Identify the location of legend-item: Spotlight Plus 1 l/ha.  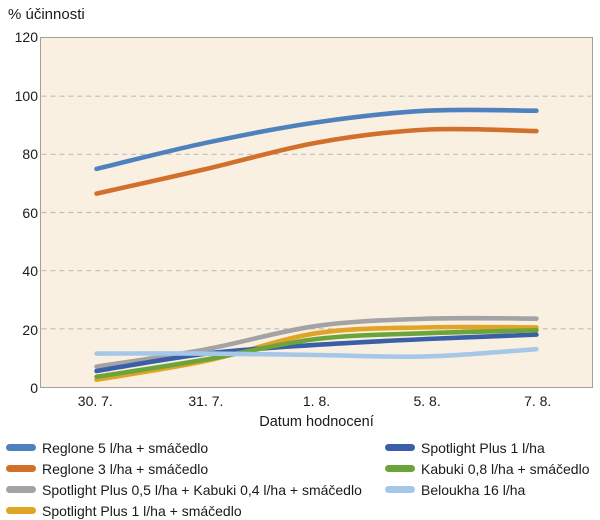
(487, 447).